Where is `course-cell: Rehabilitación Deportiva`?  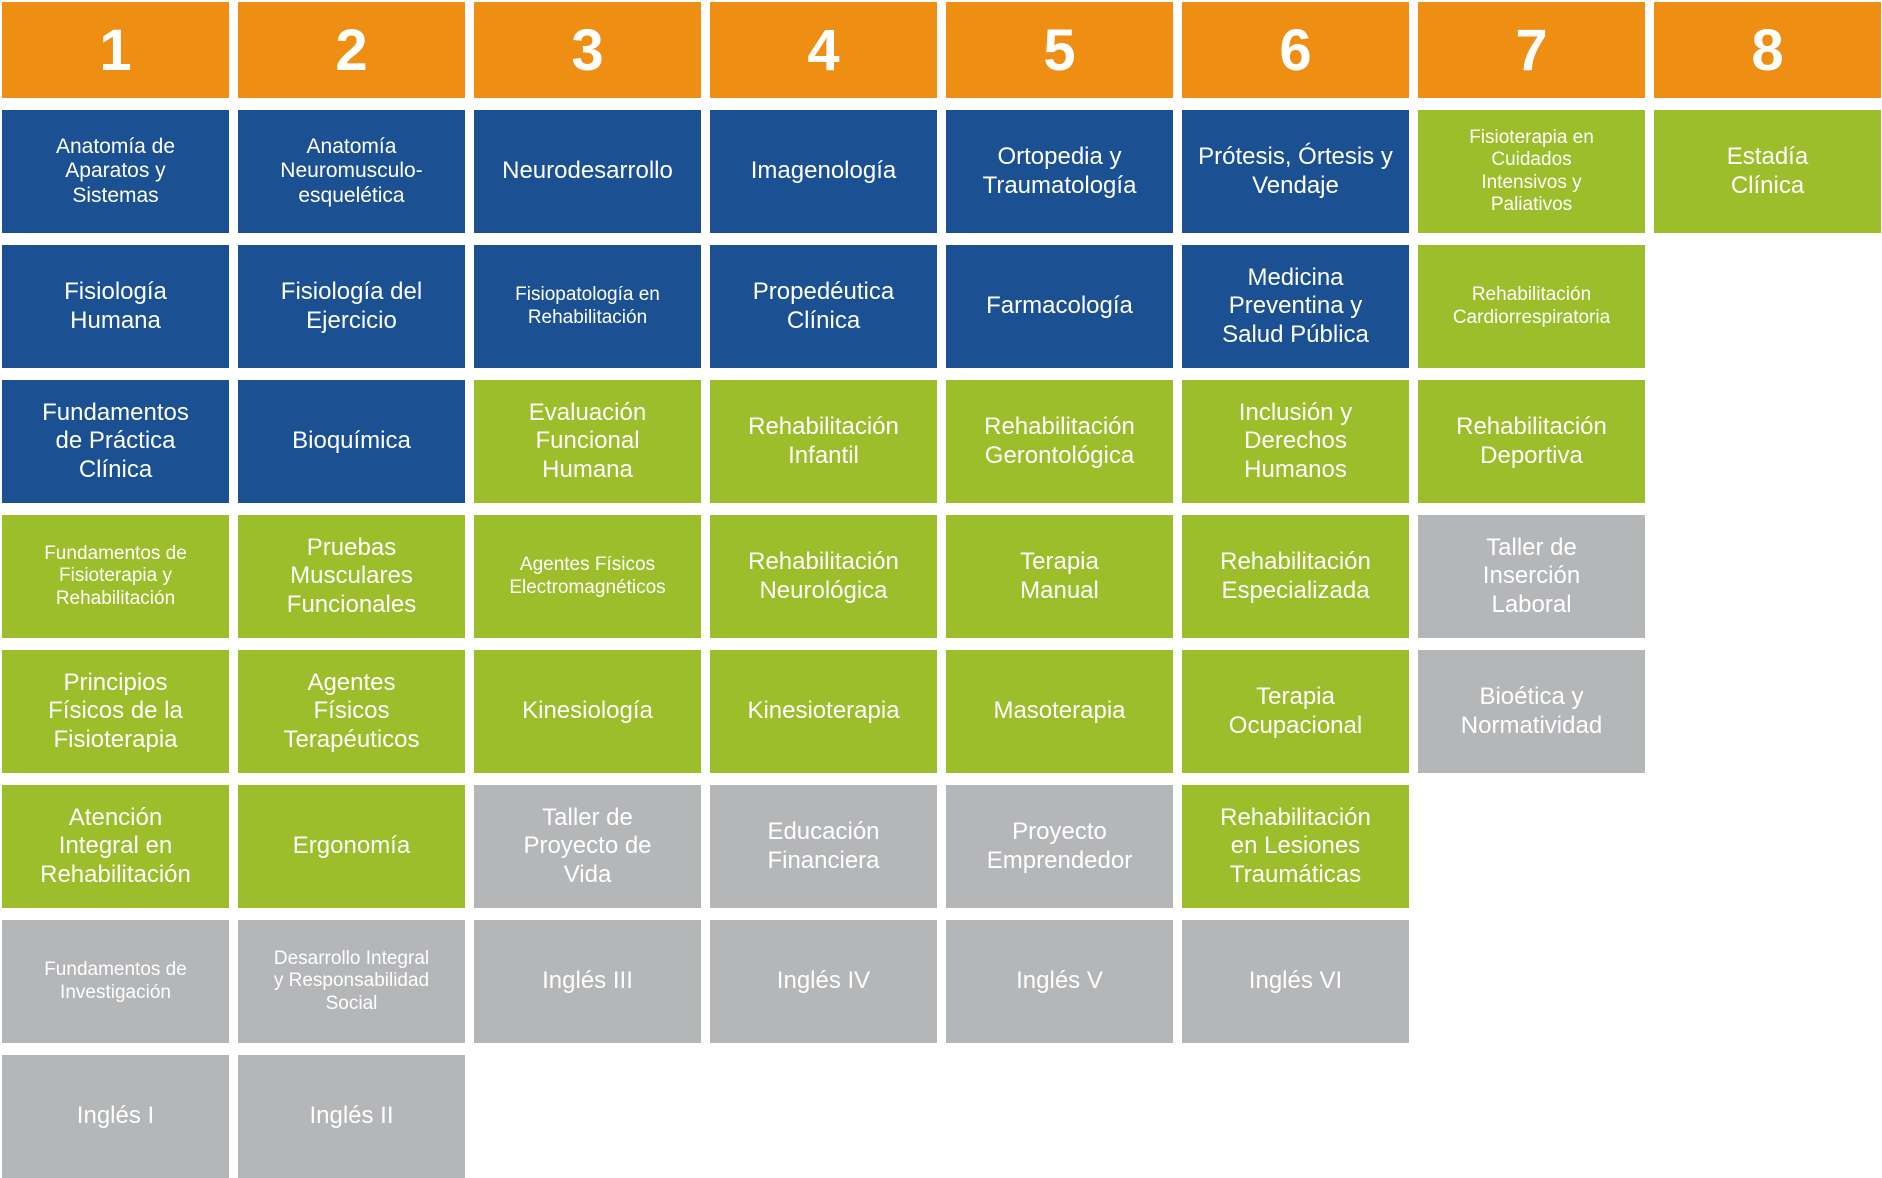
course-cell: Rehabilitación Deportiva is located at coordinates (1531, 441).